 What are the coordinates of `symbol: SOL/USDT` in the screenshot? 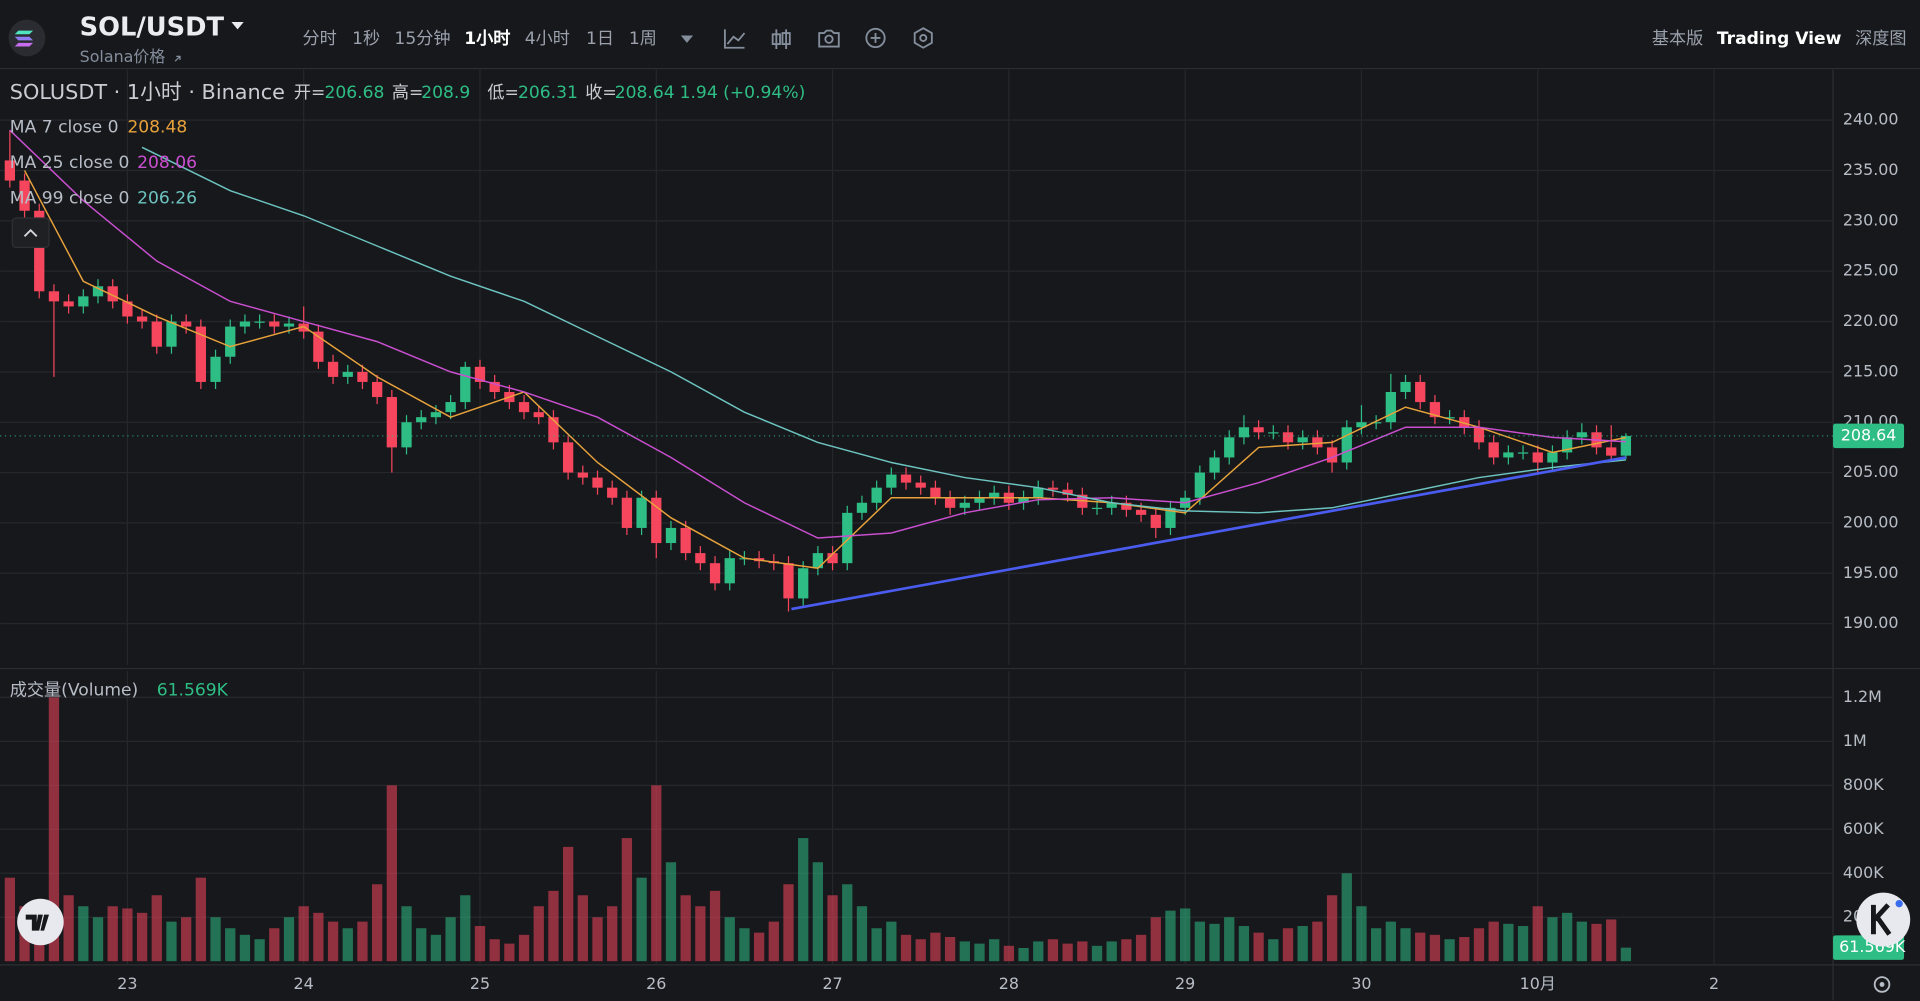 It's located at (152, 28).